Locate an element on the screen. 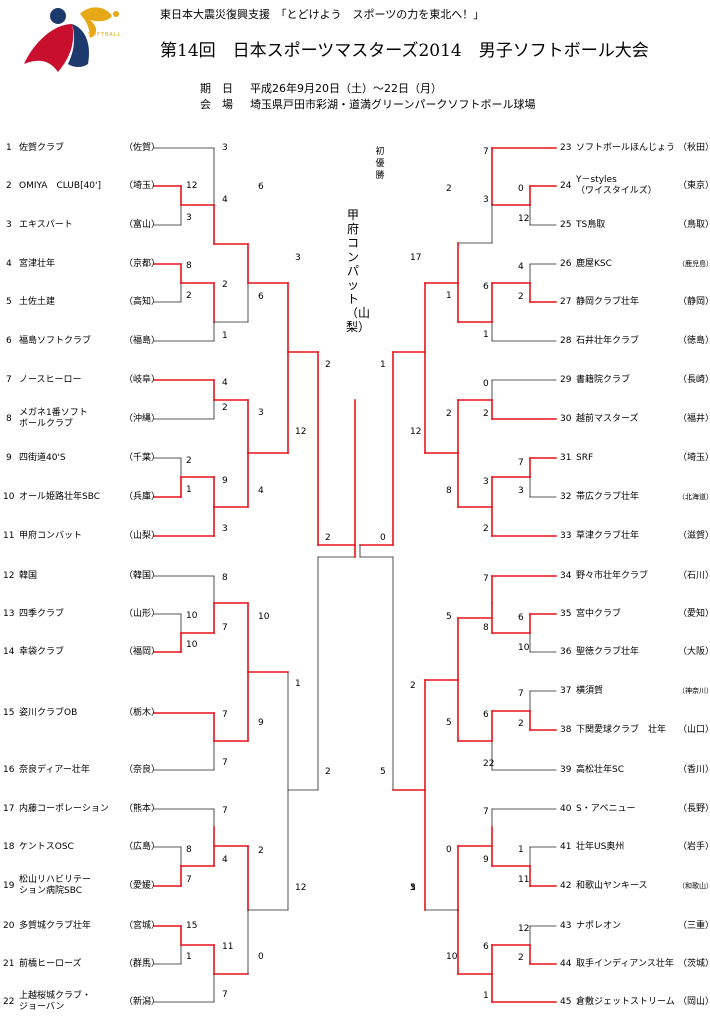 This screenshot has height=1024, width=710. team-number: 5 is located at coordinates (9, 302).